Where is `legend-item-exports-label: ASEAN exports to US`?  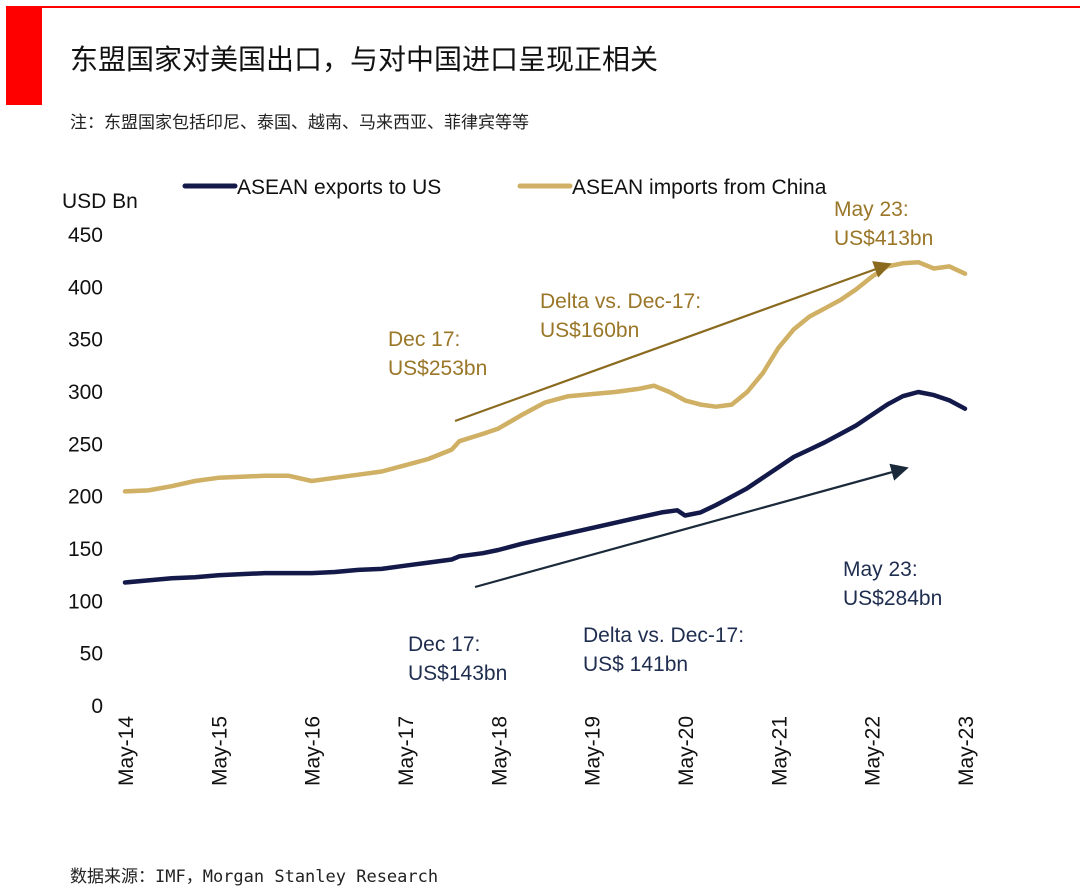 legend-item-exports-label: ASEAN exports to US is located at coordinates (339, 187).